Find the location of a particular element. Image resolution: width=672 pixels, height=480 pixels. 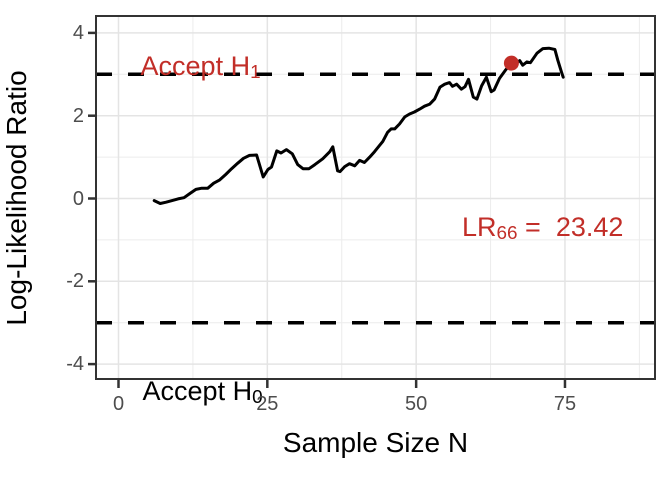

y-tick-label: 2 is located at coordinates (78, 115).